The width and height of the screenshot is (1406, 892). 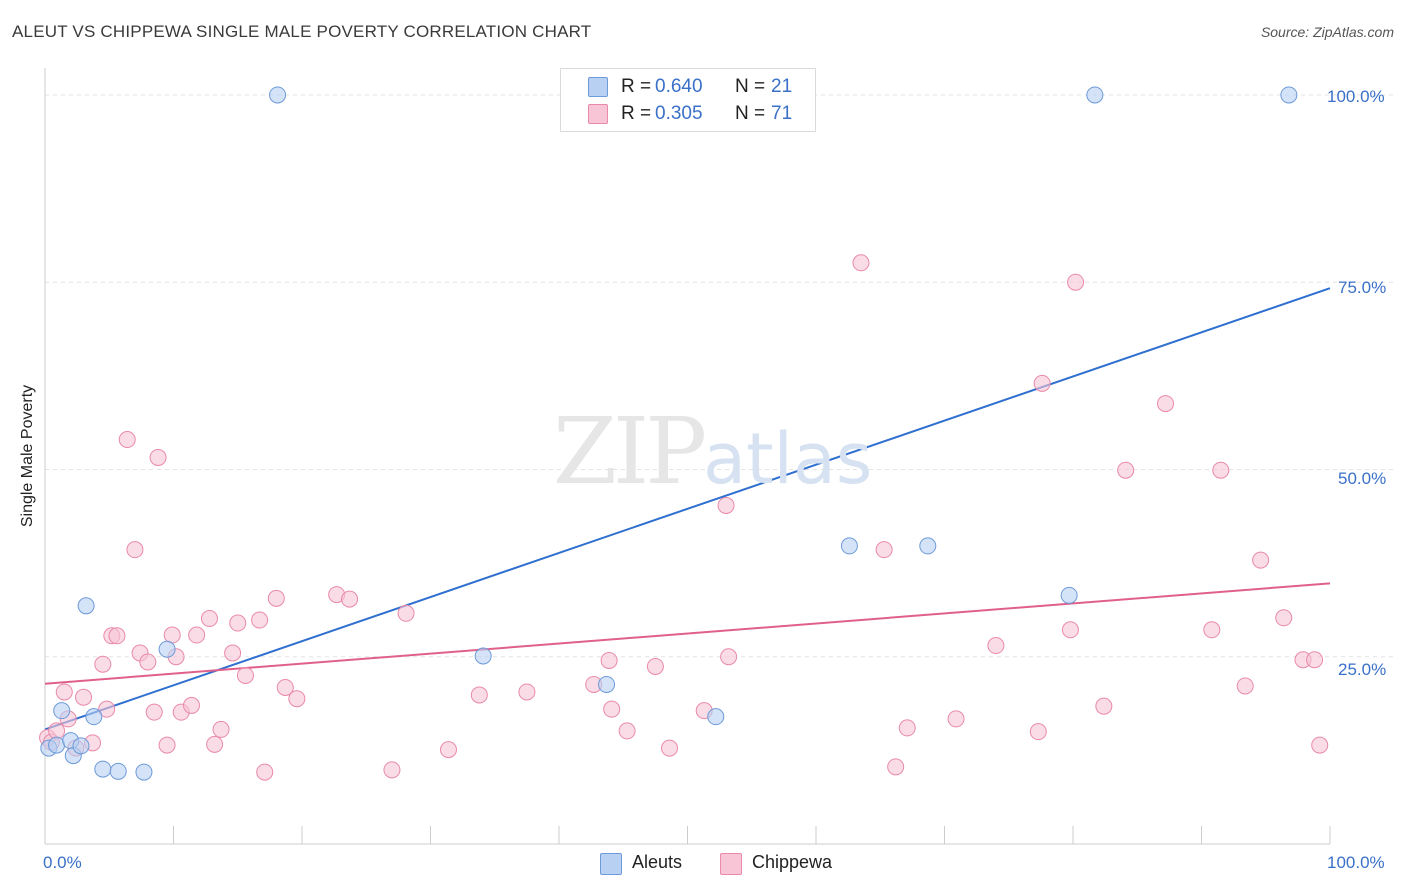 I want to click on watermark-zip: ZIP, so click(x=630, y=451).